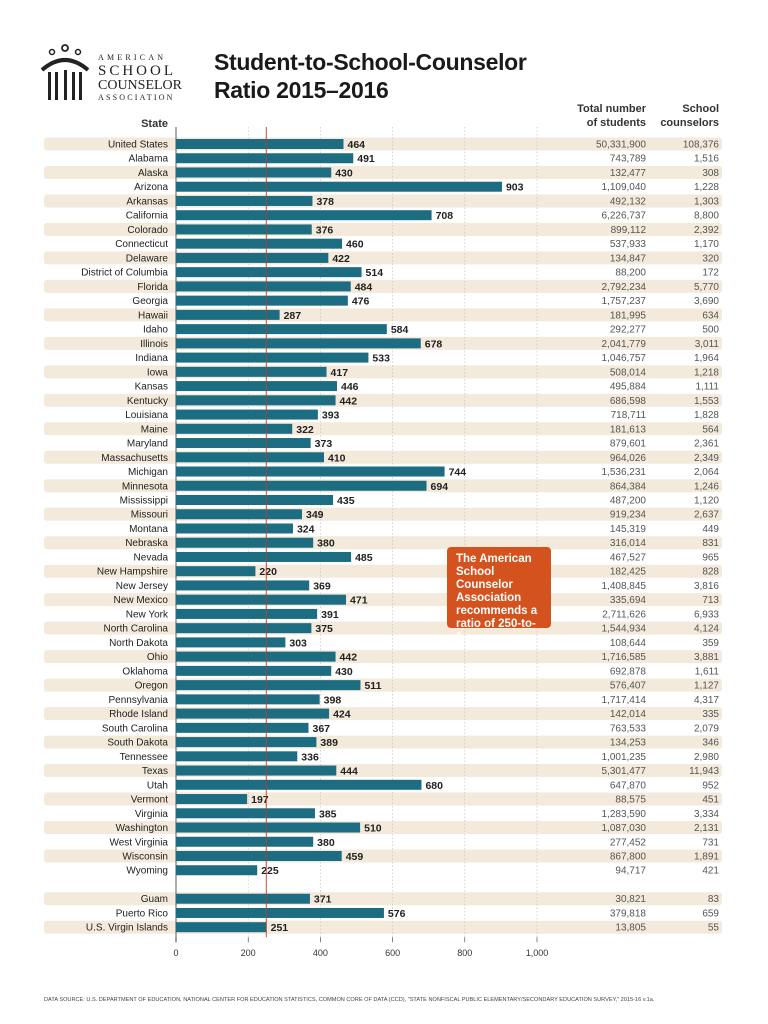 This screenshot has width=768, height=1024. I want to click on bar-utah, so click(299, 784).